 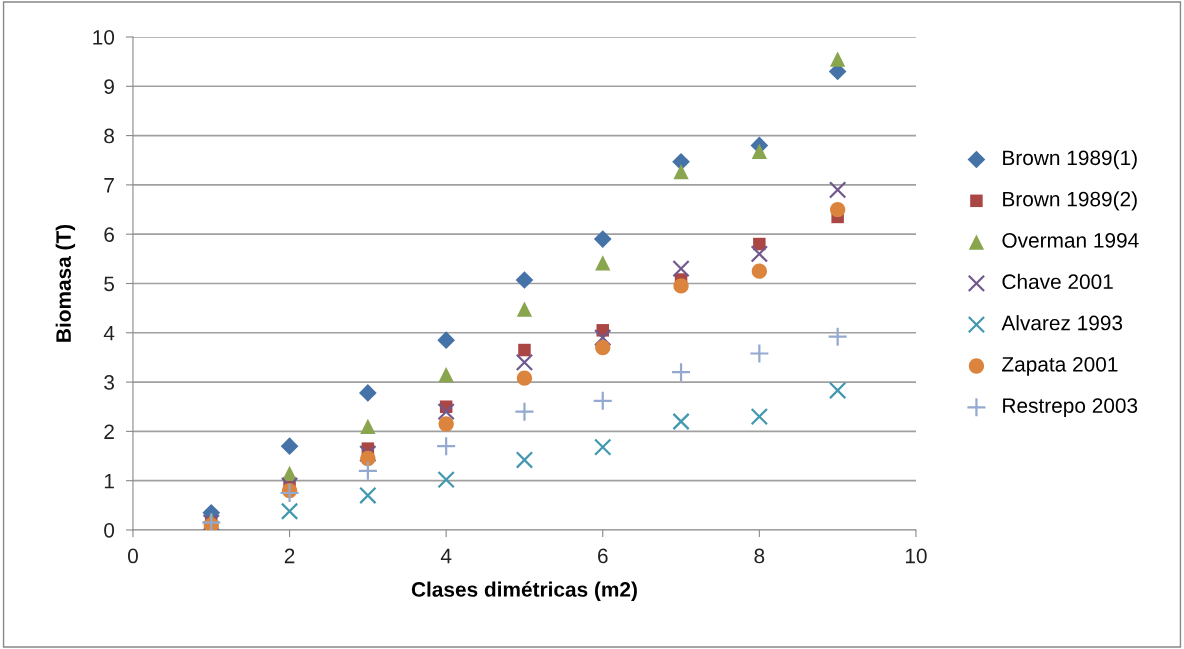 I want to click on x-tick-label: 6, so click(x=603, y=556).